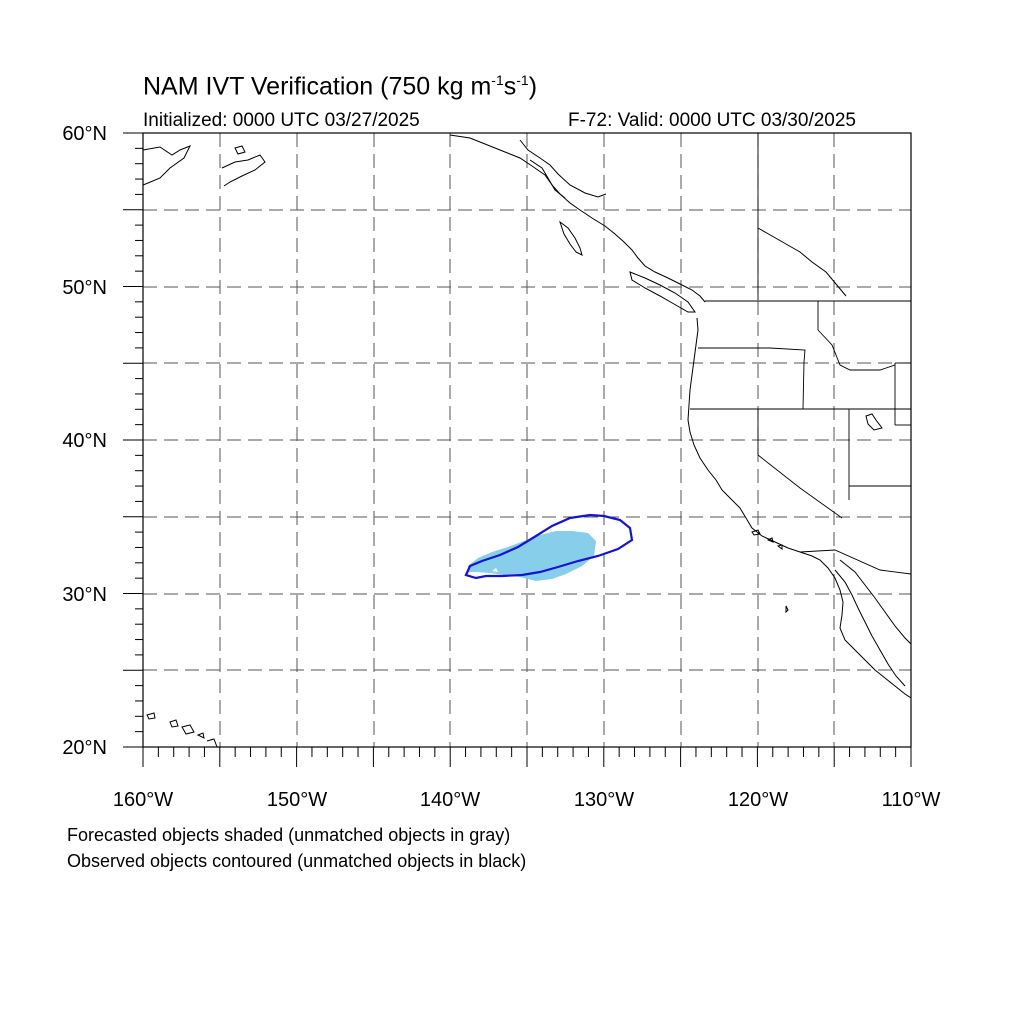 This screenshot has width=1024, height=1024. I want to click on baja-east-coast, so click(870, 628).